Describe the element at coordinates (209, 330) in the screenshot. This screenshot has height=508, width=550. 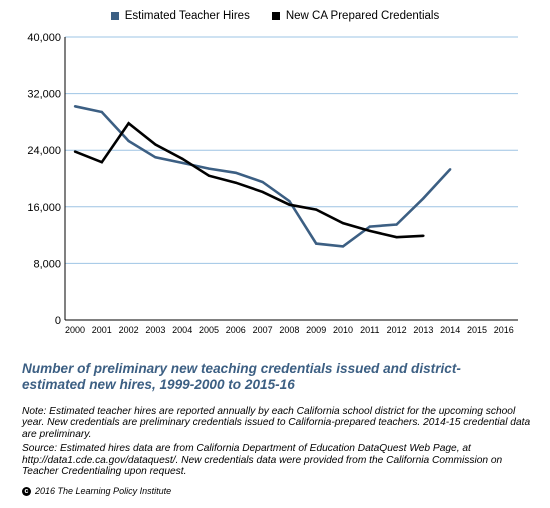
I see `x-tick-label: 2005` at that location.